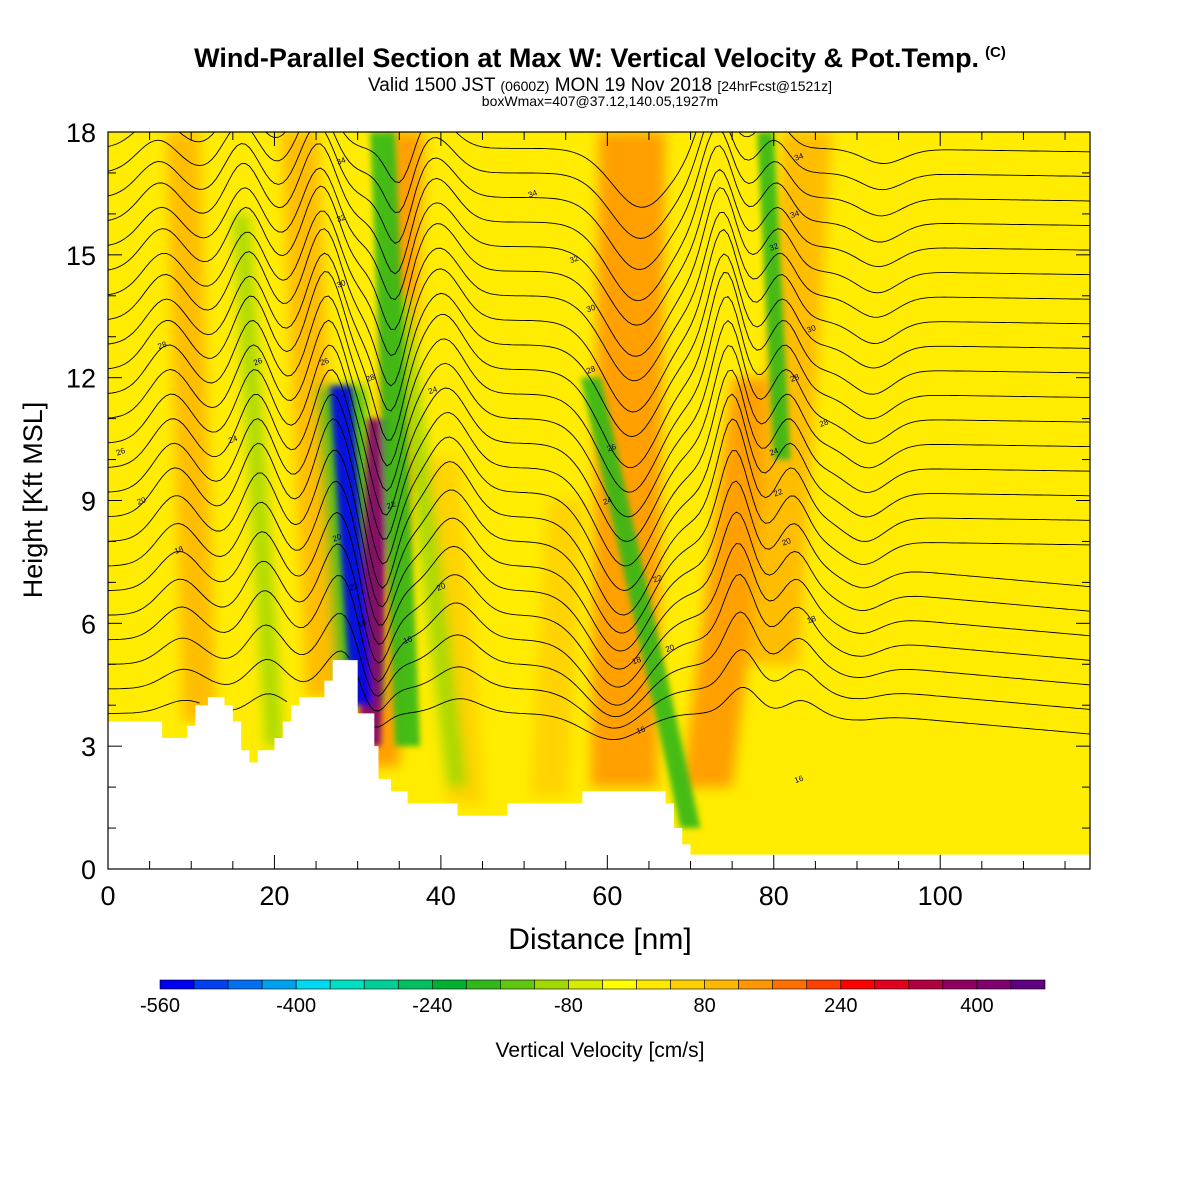 This screenshot has width=1200, height=1200. Describe the element at coordinates (607, 896) in the screenshot. I see `x-tick-label: 60` at that location.